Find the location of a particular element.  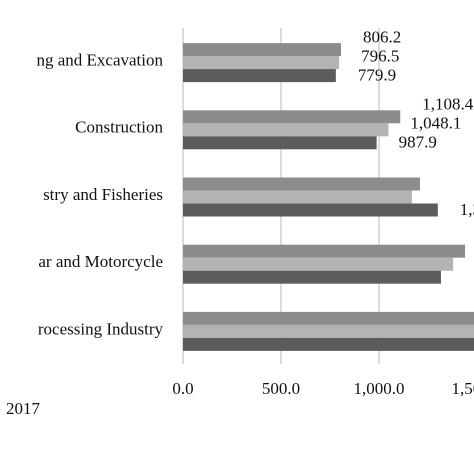

value-label: 806.2 is located at coordinates (382, 37).